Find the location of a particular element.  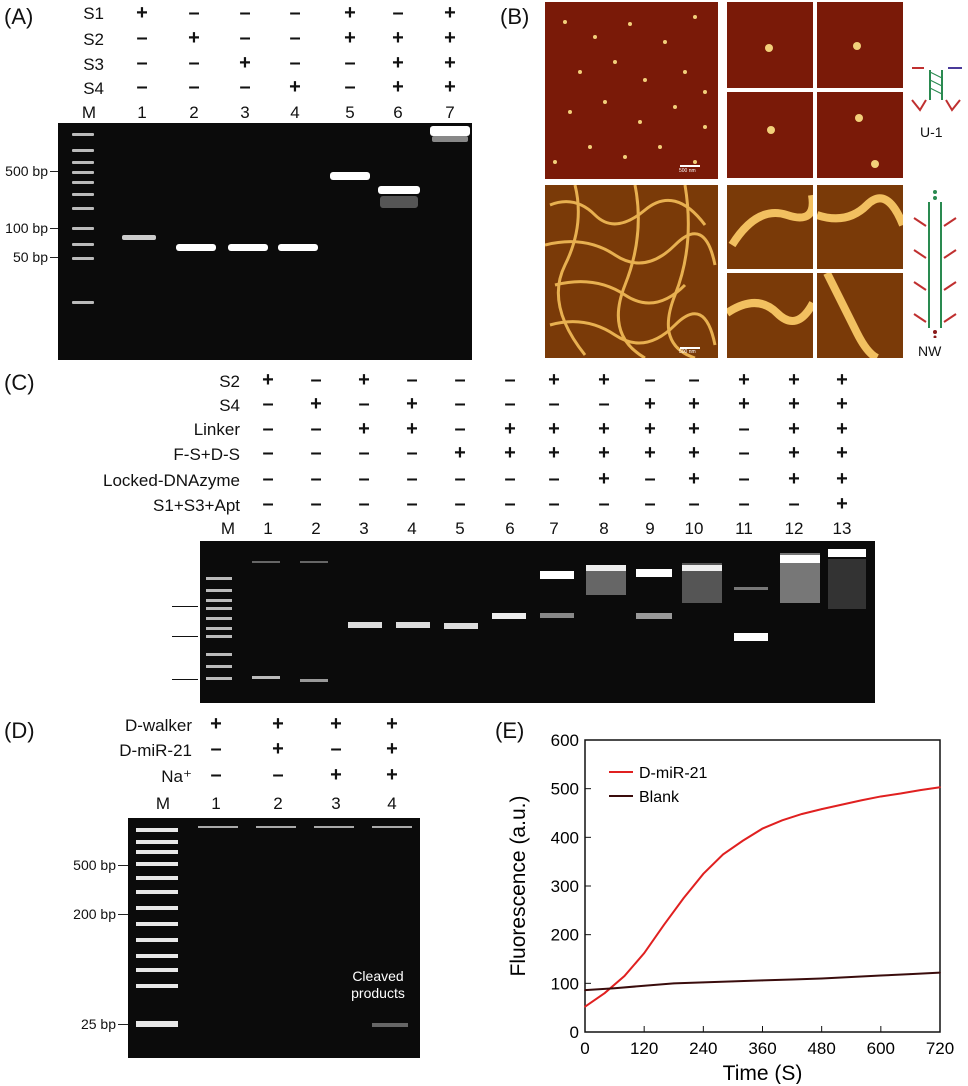

panel-d-row-dmir21: D-miR-21 is located at coordinates (155, 750).